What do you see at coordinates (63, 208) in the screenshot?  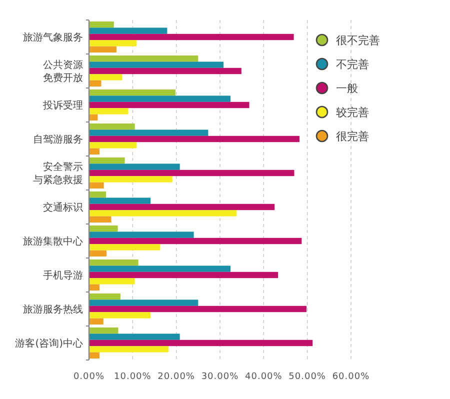 I see `y-tick-label: 交通标识` at bounding box center [63, 208].